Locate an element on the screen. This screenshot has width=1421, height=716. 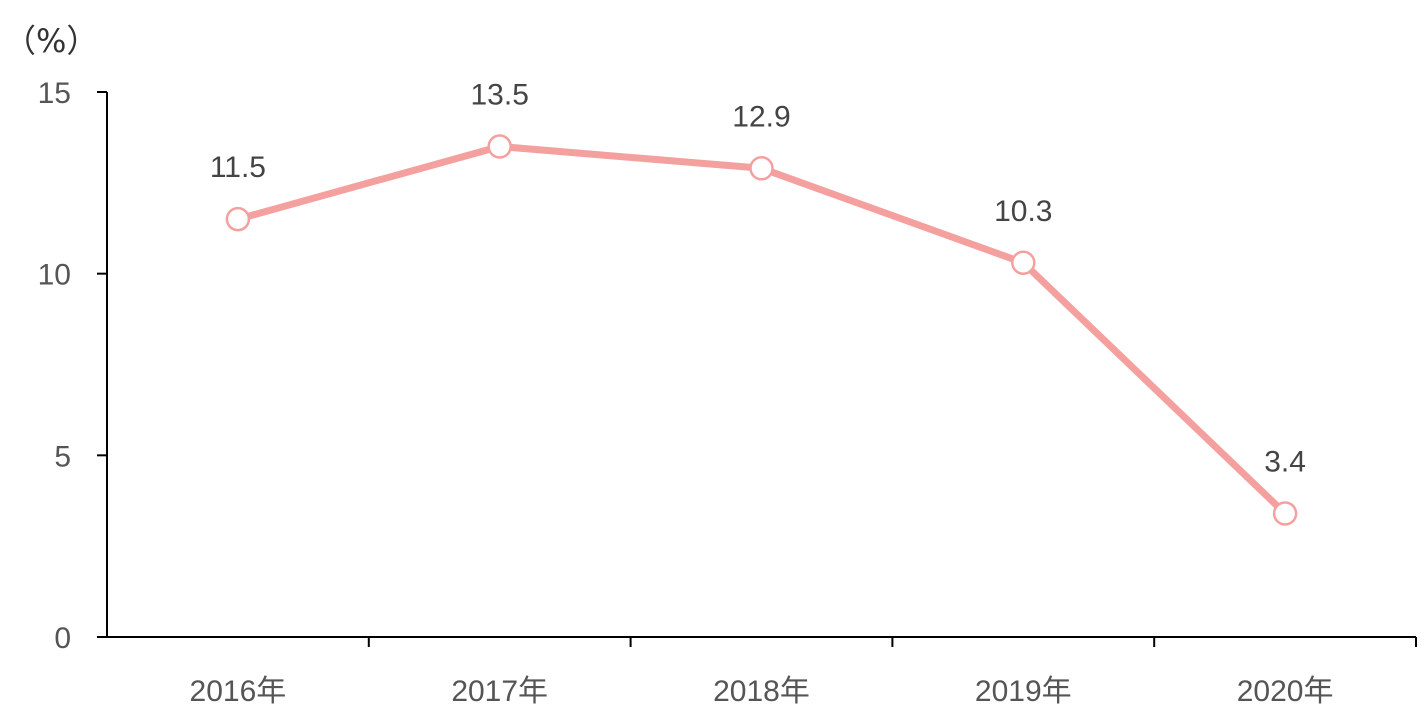
x-tick-label: 2016年 is located at coordinates (238, 691).